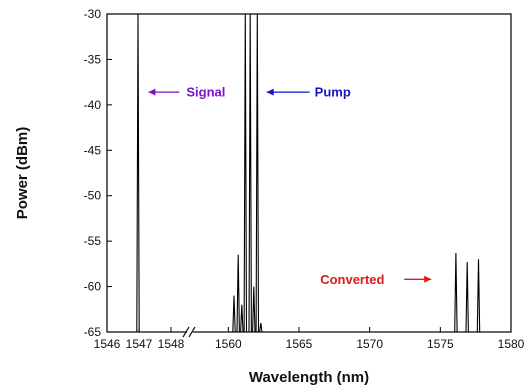 Image resolution: width=524 pixels, height=388 pixels. I want to click on x-axis: 1546 1547 1548 1560 1565 1570 1575 1580, so click(309, 339).